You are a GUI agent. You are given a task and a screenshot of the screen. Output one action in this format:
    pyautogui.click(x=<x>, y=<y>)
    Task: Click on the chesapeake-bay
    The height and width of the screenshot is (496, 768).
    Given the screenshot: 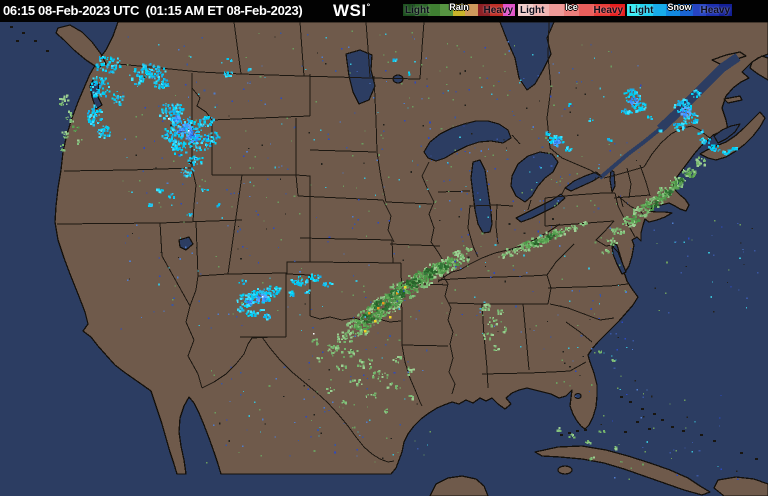 What is the action you would take?
    pyautogui.click(x=619, y=260)
    